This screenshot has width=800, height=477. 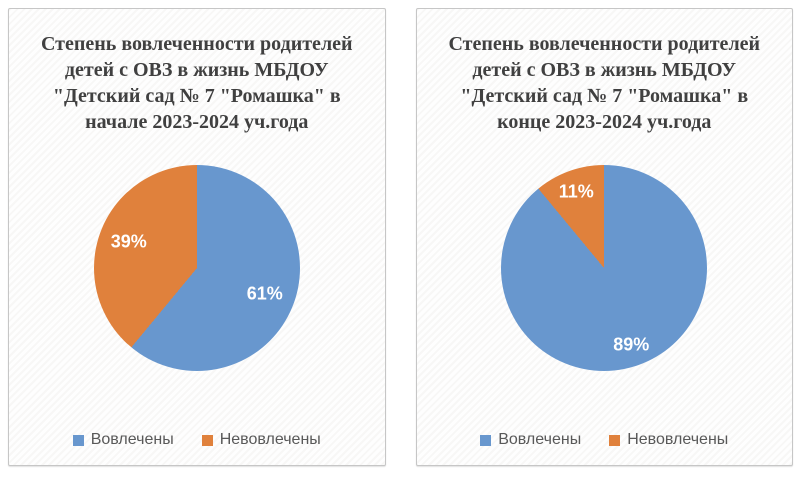 I want to click on data-label-involved: 61%, so click(x=264, y=293).